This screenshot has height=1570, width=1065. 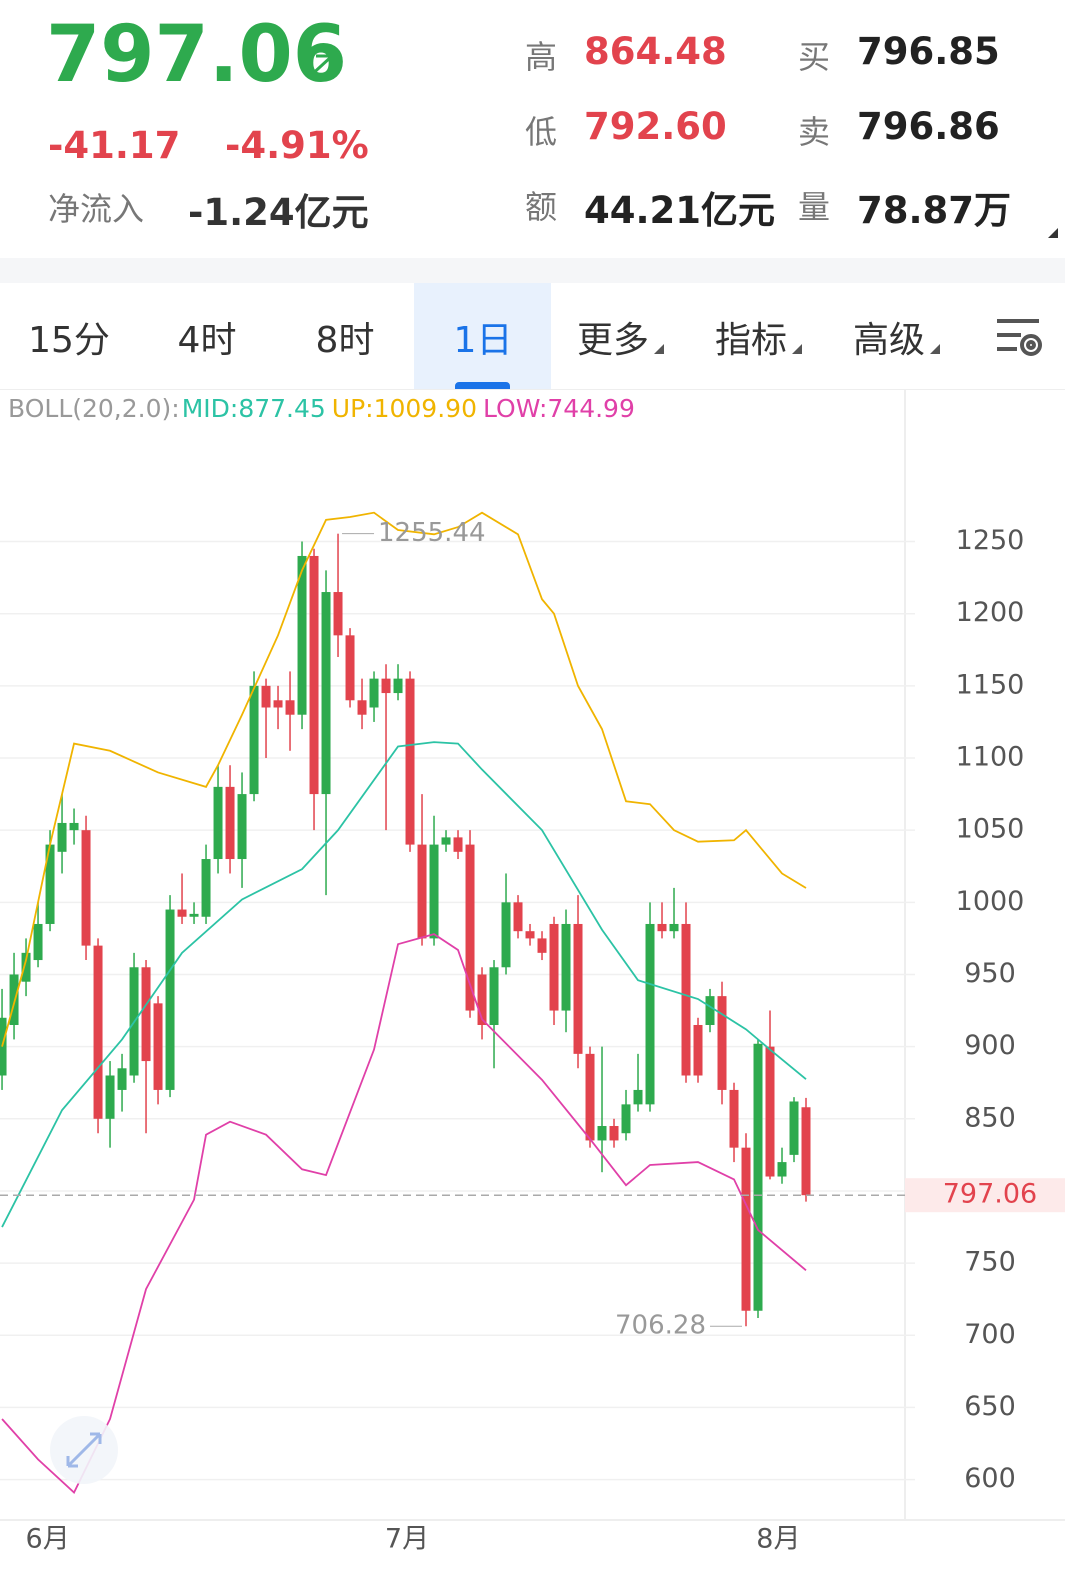 What do you see at coordinates (928, 51) in the screenshot?
I see `stat-value: 796.85` at bounding box center [928, 51].